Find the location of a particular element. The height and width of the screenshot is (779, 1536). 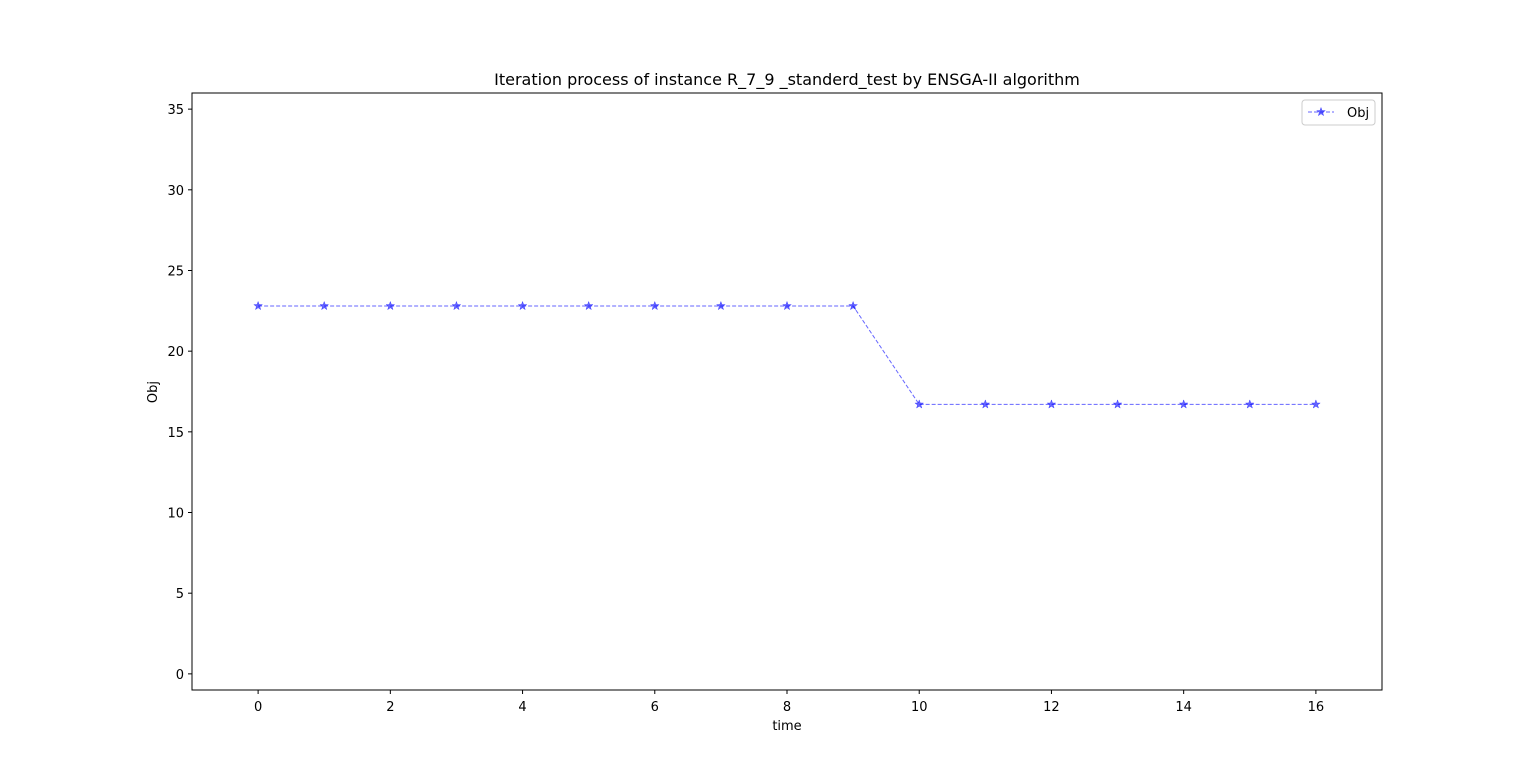

legend-frame is located at coordinates (1338, 112).